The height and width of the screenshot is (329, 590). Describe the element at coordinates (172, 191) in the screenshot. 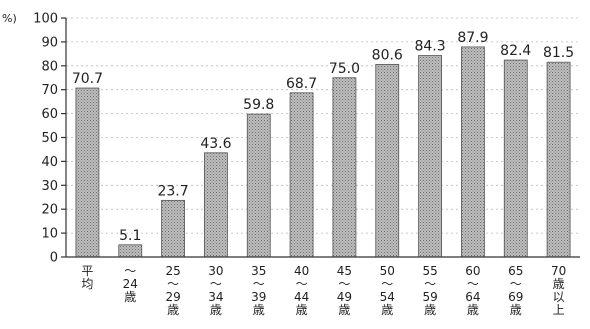

I see `data-label: 23.7` at that location.